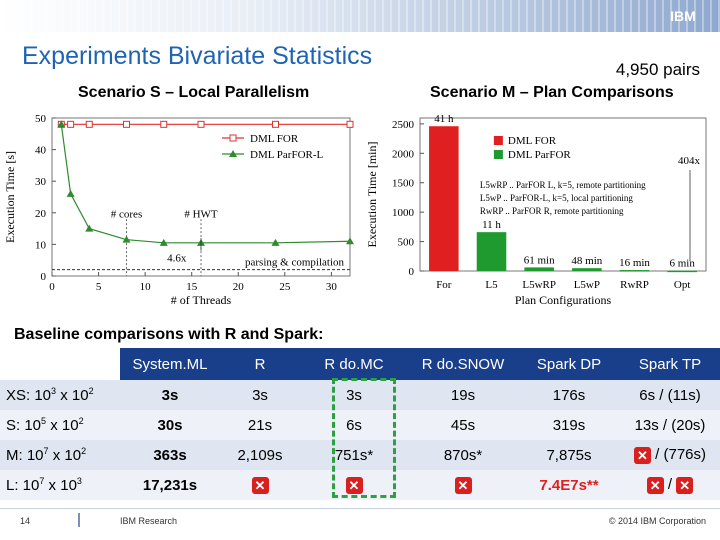  I want to click on table-header: Spark TP, so click(670, 364).